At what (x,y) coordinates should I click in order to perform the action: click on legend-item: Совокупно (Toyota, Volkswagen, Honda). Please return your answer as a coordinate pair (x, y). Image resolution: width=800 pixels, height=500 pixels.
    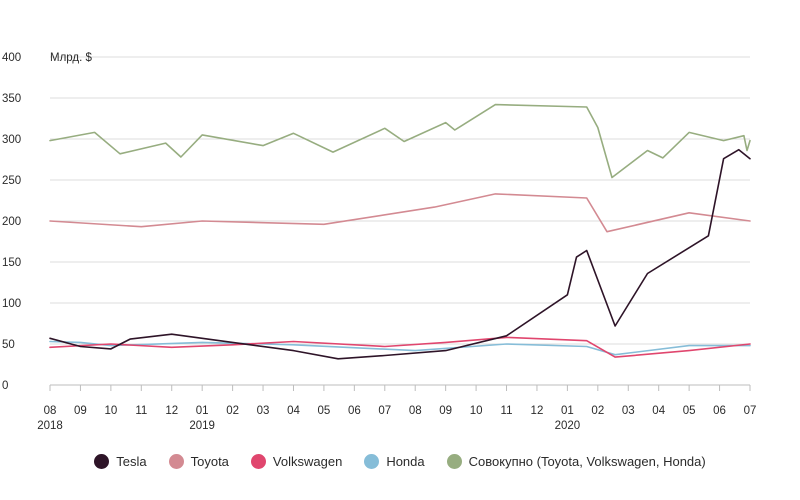
    Looking at the image, I should click on (576, 461).